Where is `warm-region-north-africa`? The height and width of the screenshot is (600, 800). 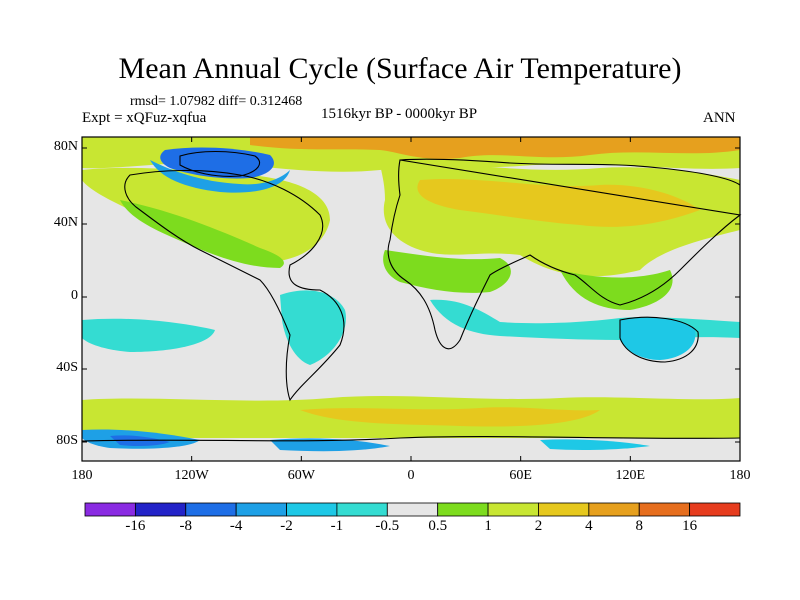
warm-region-north-africa is located at coordinates (447, 271).